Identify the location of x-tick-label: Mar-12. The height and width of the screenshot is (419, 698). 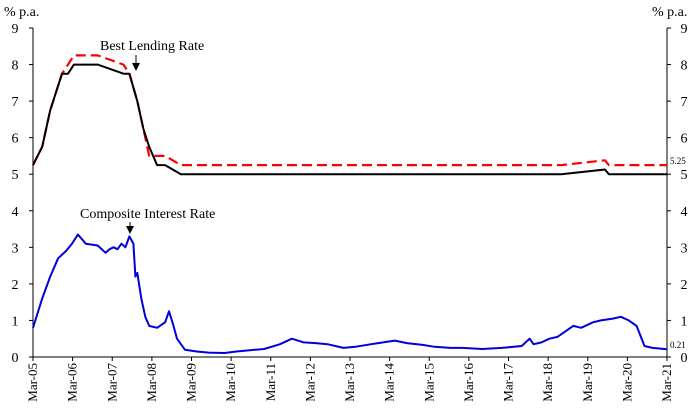
(309, 382).